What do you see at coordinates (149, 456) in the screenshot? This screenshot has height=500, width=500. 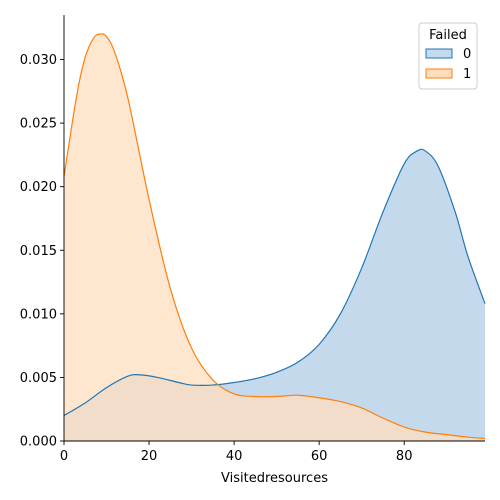 I see `x-tick-label: 20` at bounding box center [149, 456].